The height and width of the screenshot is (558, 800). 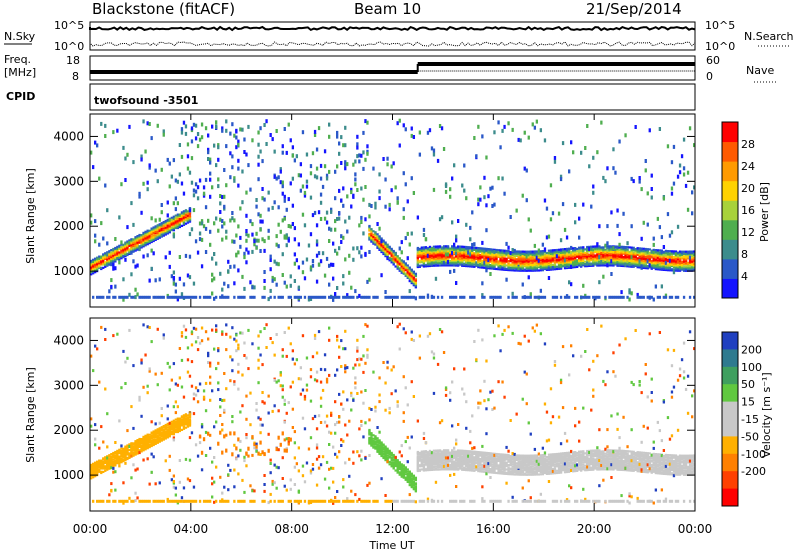 I want to click on power-colorbar-label: Power [dB], so click(x=764, y=212).